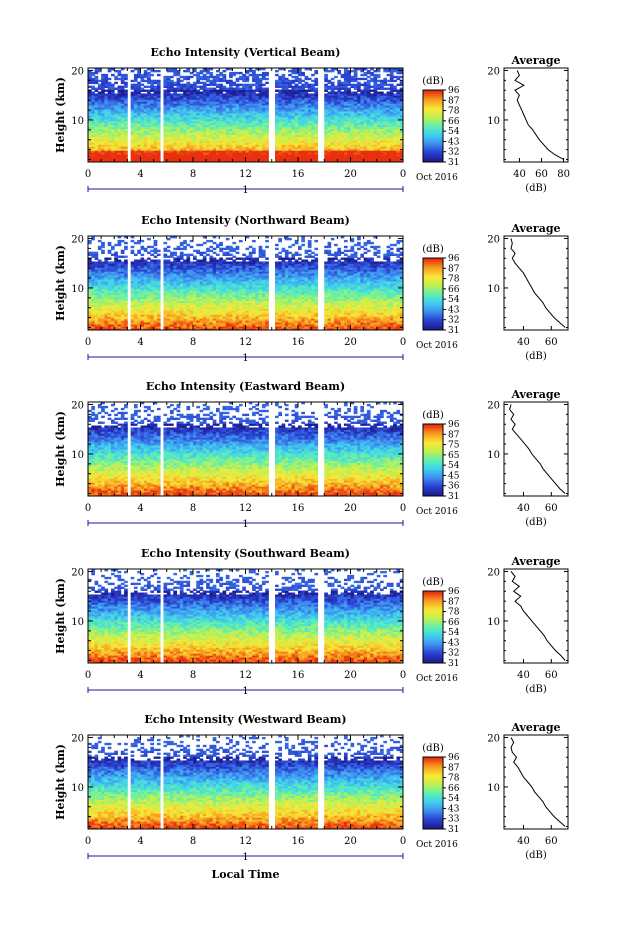  Describe the element at coordinates (433, 81) in the screenshot. I see `colorbar-unit: (dB)` at that location.